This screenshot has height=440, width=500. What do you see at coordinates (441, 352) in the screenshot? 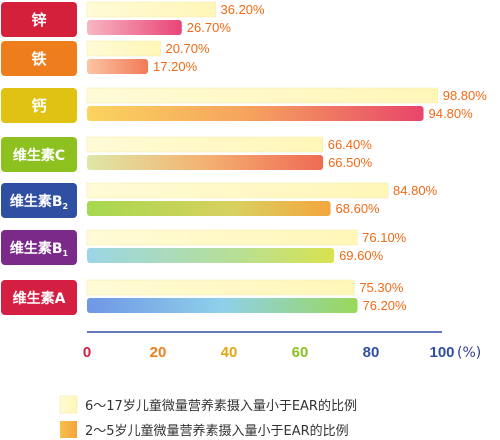
I see `x-tick-label: 100` at bounding box center [441, 352].